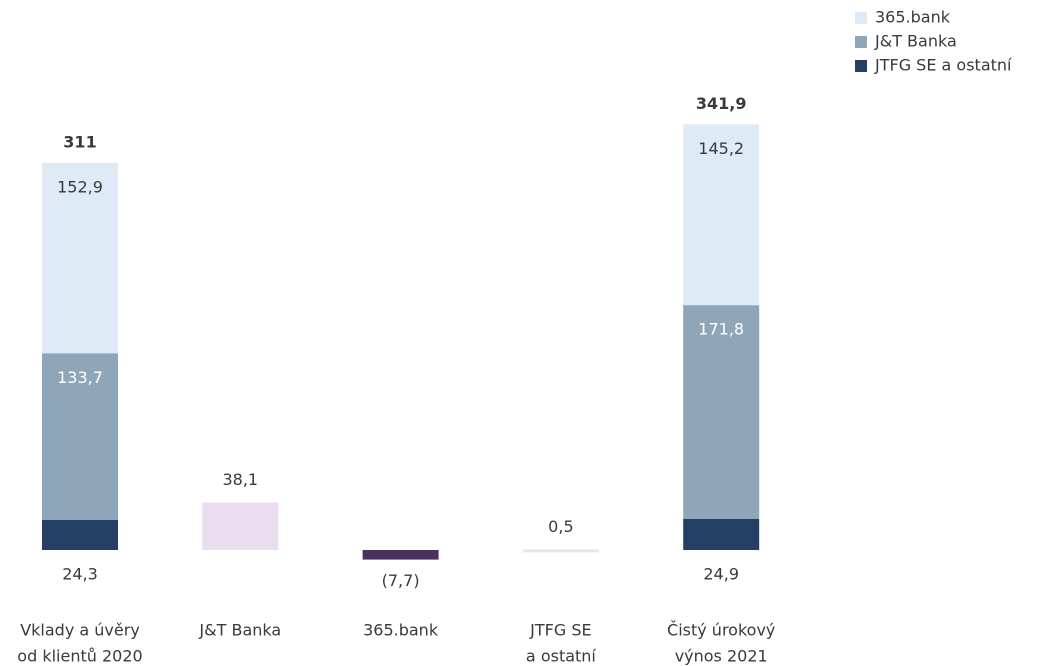  Describe the element at coordinates (721, 630) in the screenshot. I see `x-category-label: Čistý úrokový` at that location.